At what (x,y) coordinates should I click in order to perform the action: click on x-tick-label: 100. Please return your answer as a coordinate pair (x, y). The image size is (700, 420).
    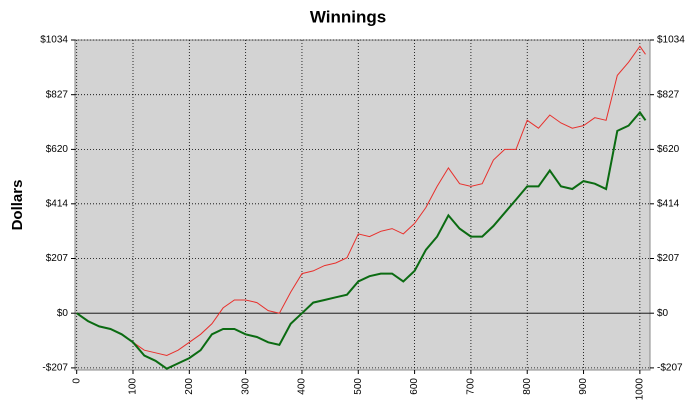
    Looking at the image, I should click on (133, 386).